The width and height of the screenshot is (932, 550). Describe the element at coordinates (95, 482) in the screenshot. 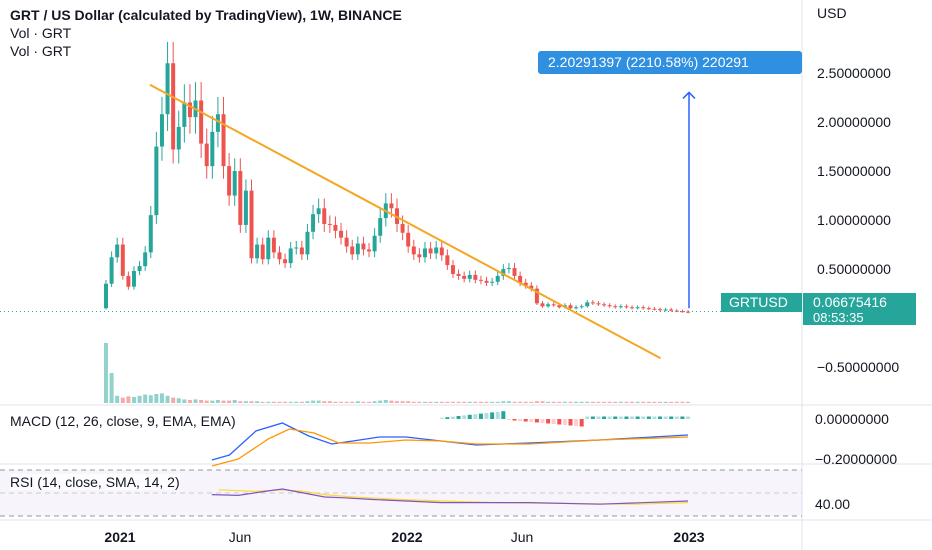

I see `rsi-legend: RSI (14, close, SMA, 14, 2)` at that location.